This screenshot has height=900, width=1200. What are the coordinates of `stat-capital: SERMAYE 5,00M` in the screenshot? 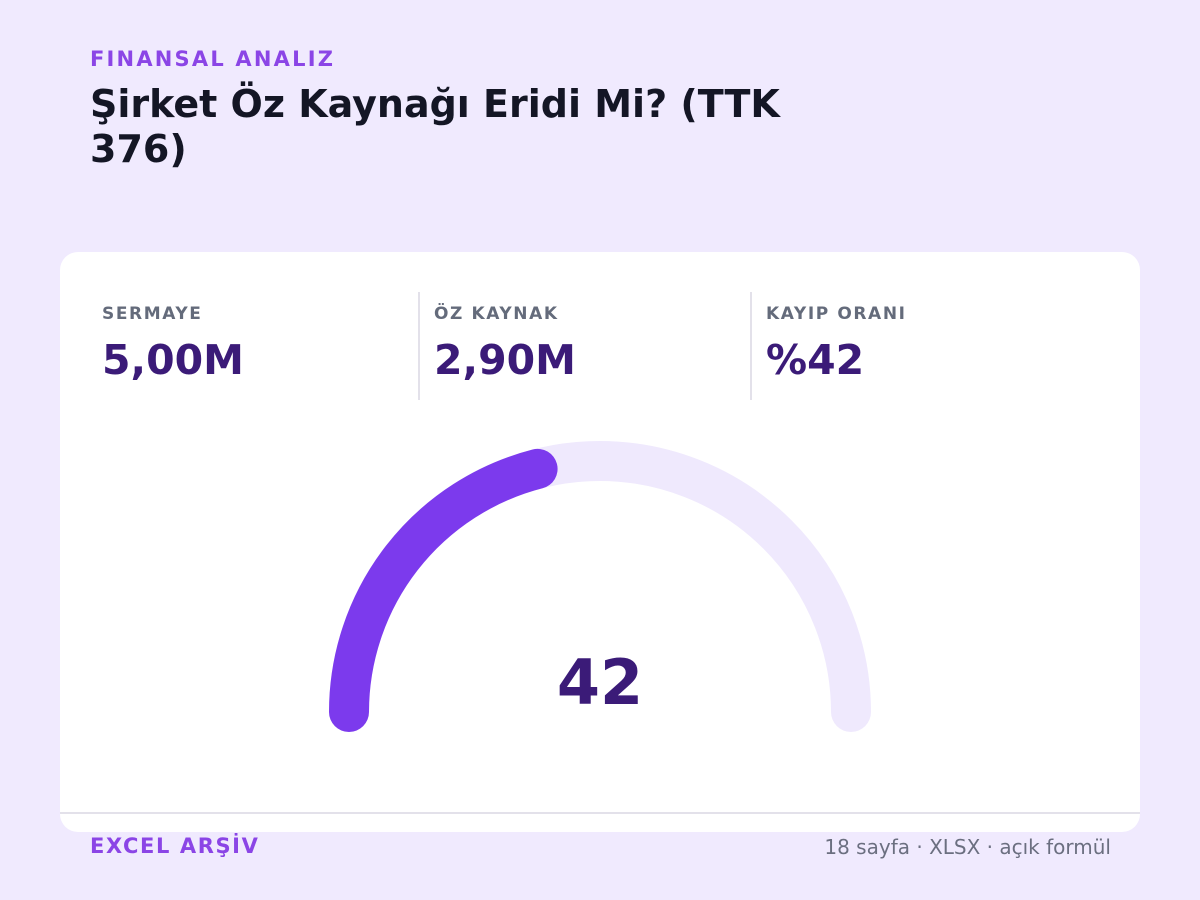 It's located at (260, 346).